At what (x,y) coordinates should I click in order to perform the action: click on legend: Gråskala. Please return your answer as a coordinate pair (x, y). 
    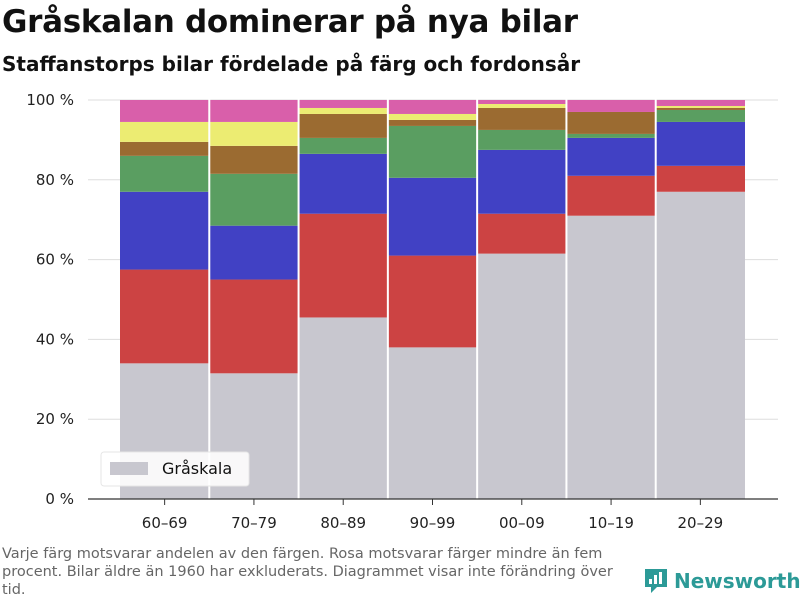
    Looking at the image, I should click on (175, 469).